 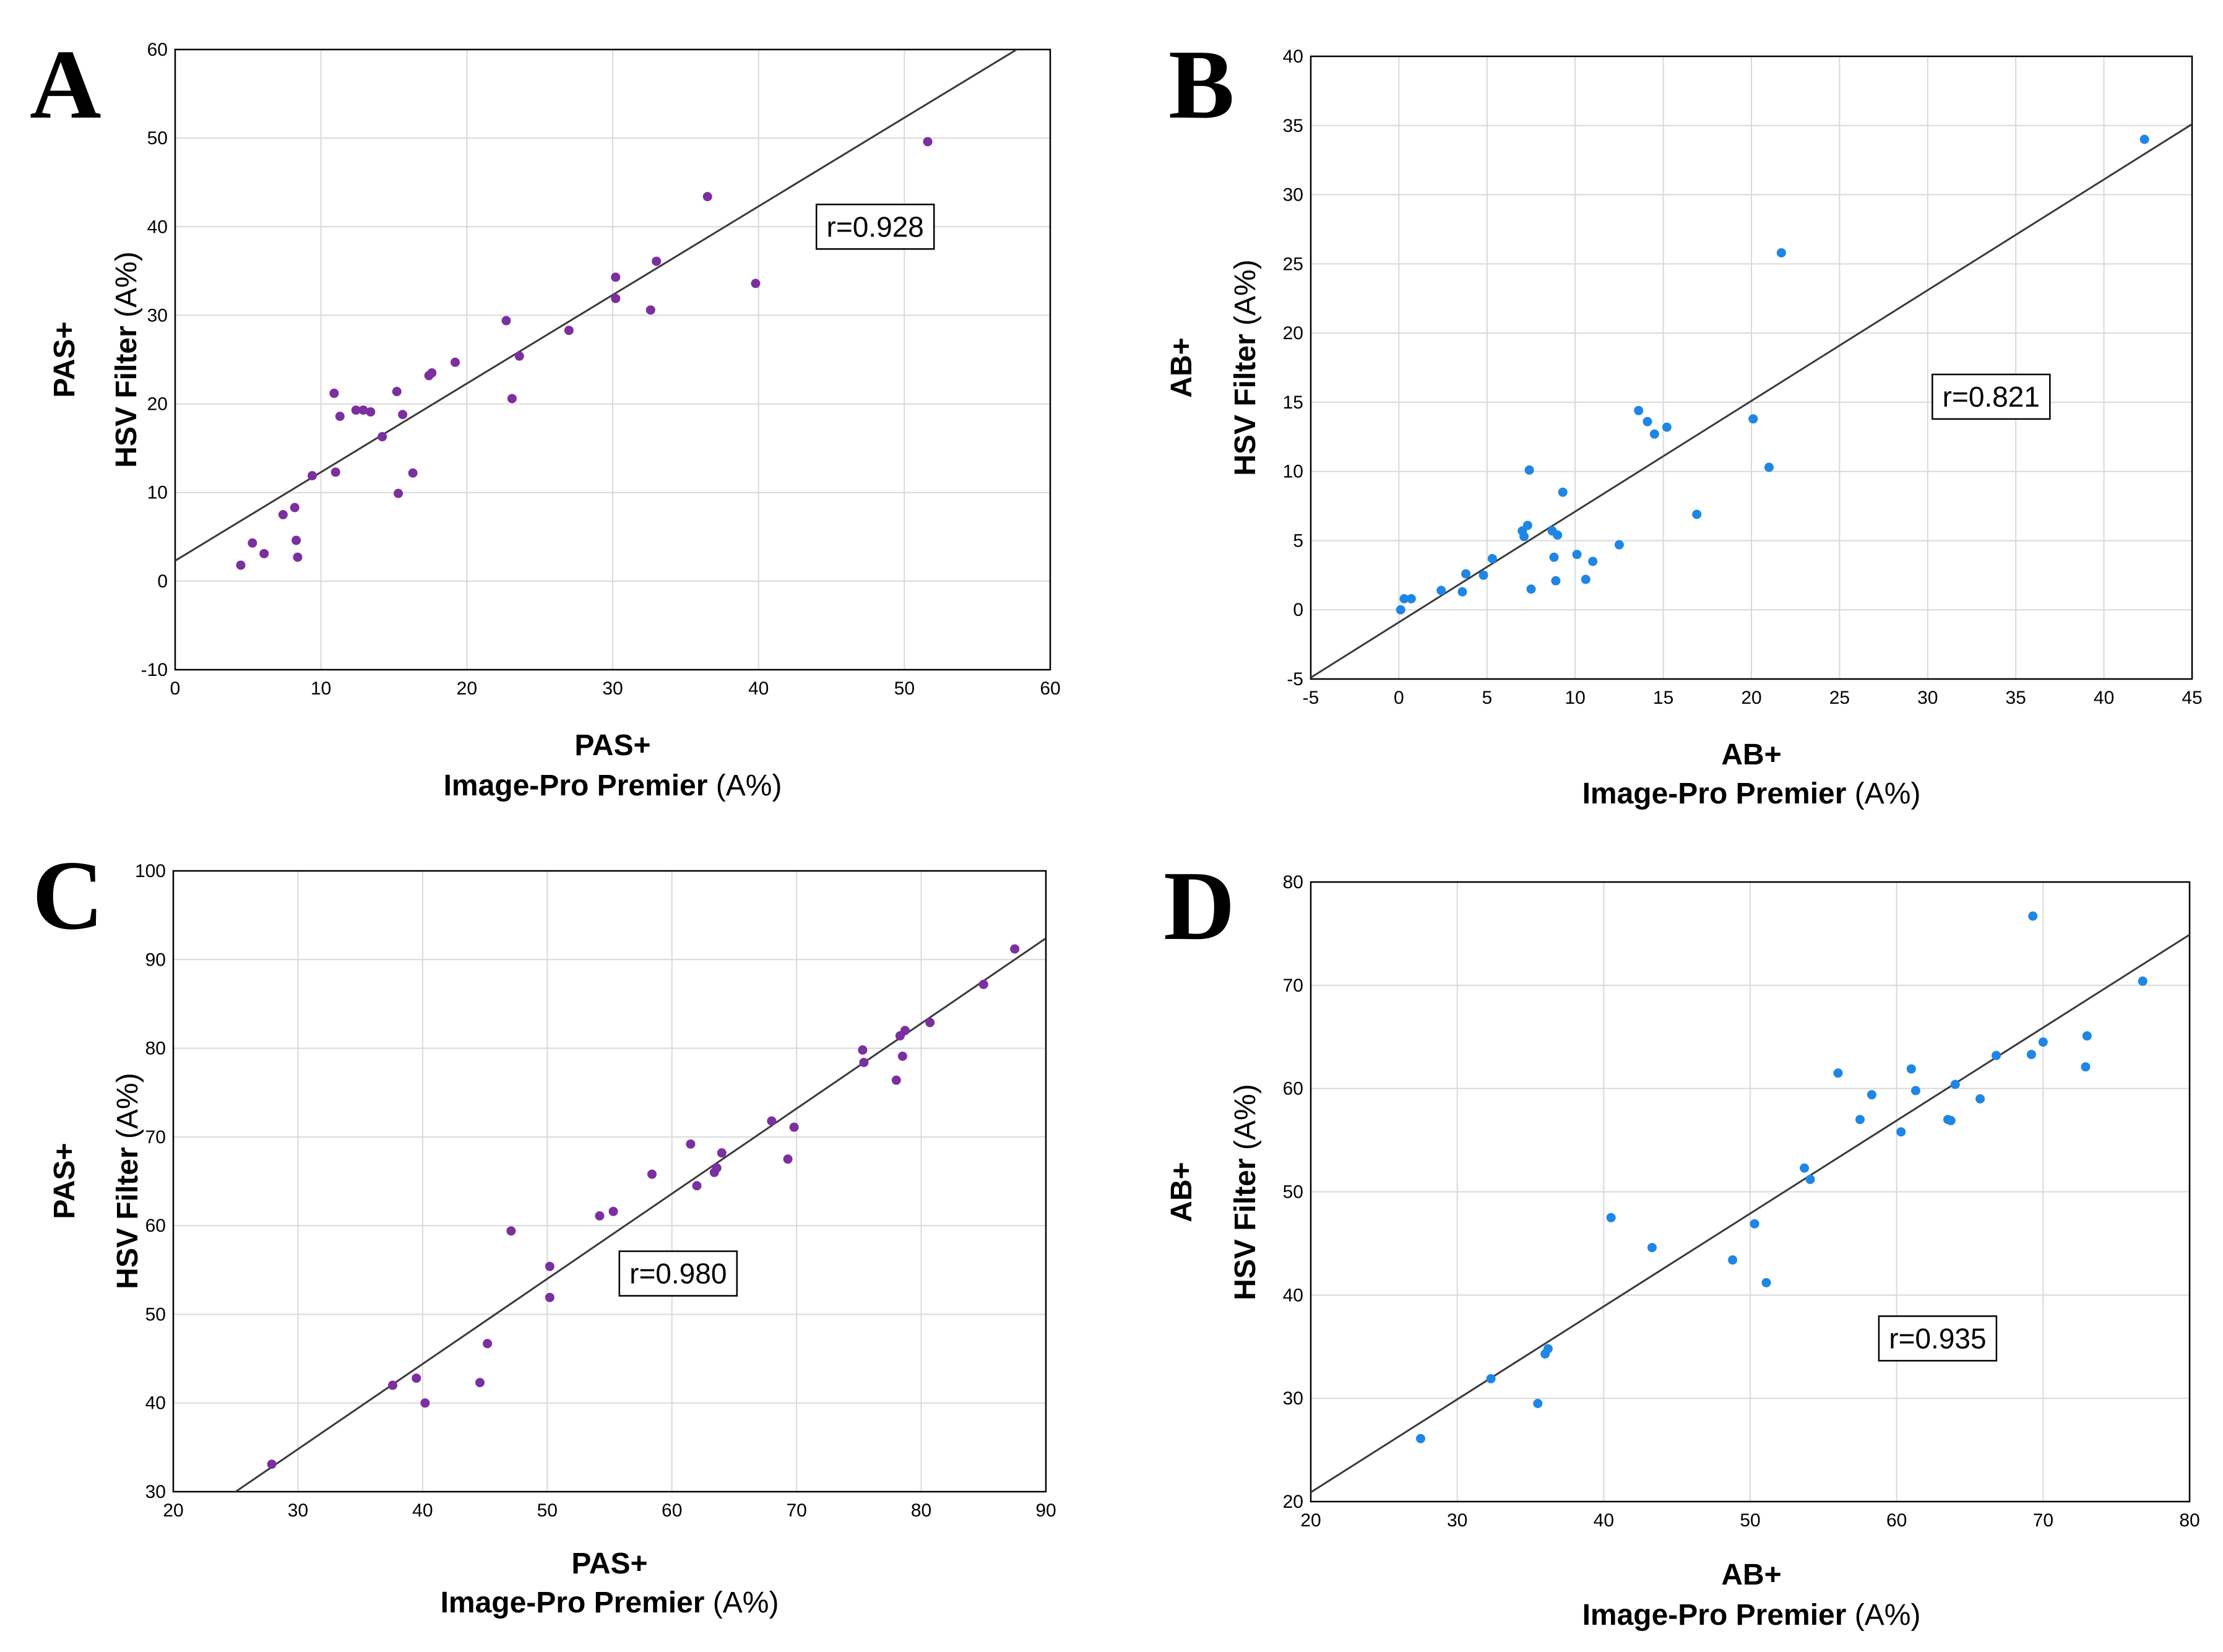 I want to click on x-axis-title: AB+, so click(x=1751, y=1575).